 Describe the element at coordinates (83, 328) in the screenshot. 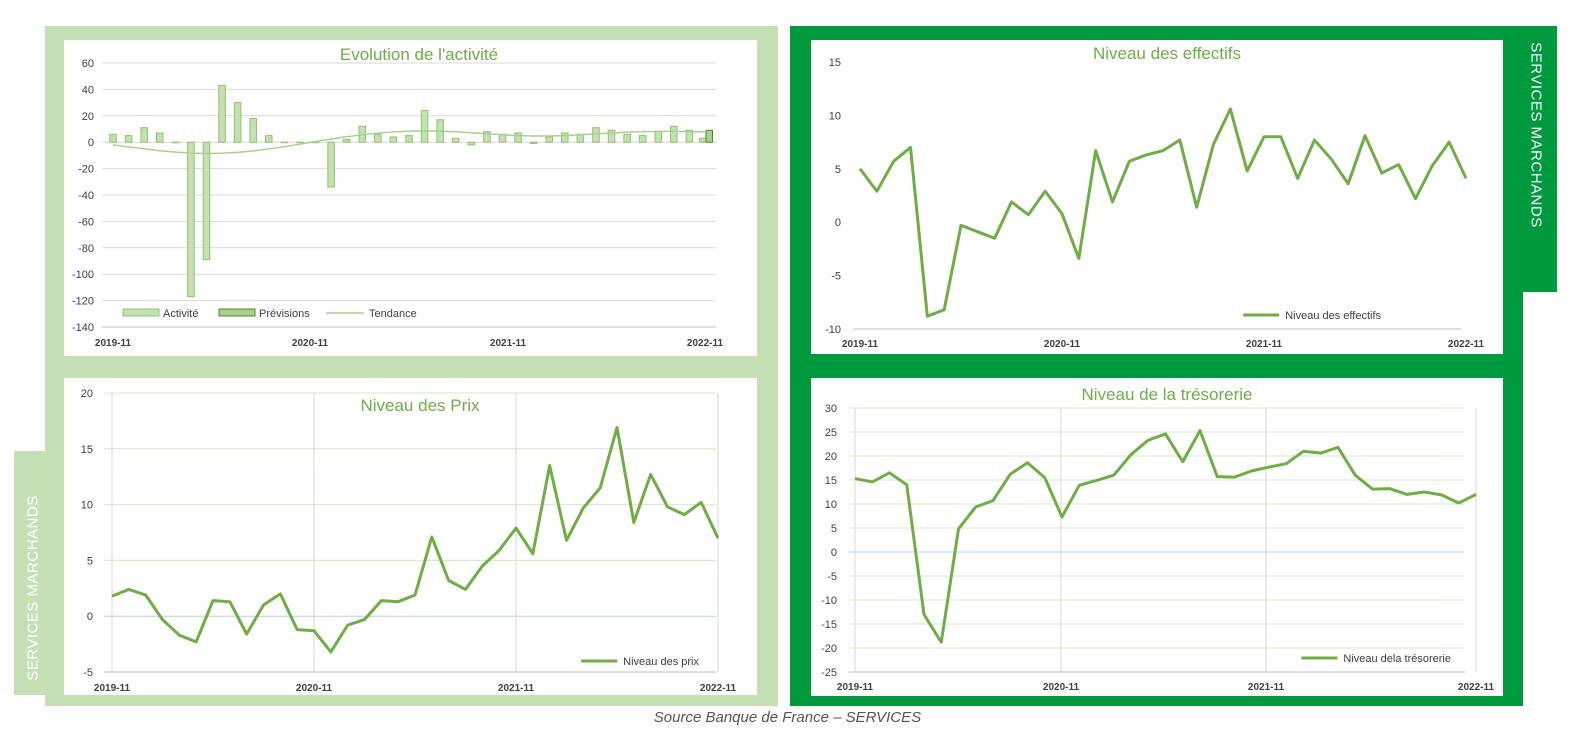

I see `y-tick-label: -140` at that location.